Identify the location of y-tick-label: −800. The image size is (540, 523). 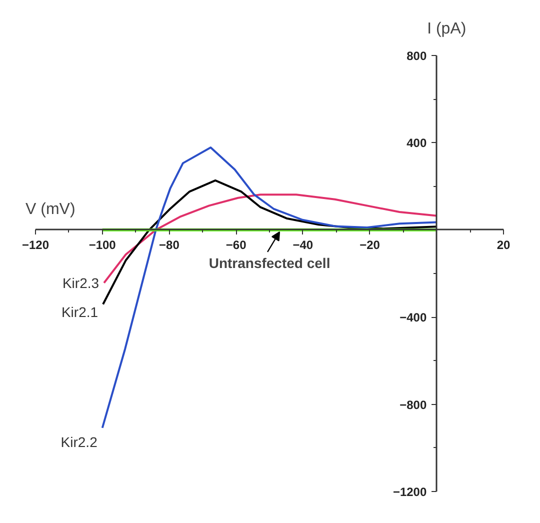
(413, 405).